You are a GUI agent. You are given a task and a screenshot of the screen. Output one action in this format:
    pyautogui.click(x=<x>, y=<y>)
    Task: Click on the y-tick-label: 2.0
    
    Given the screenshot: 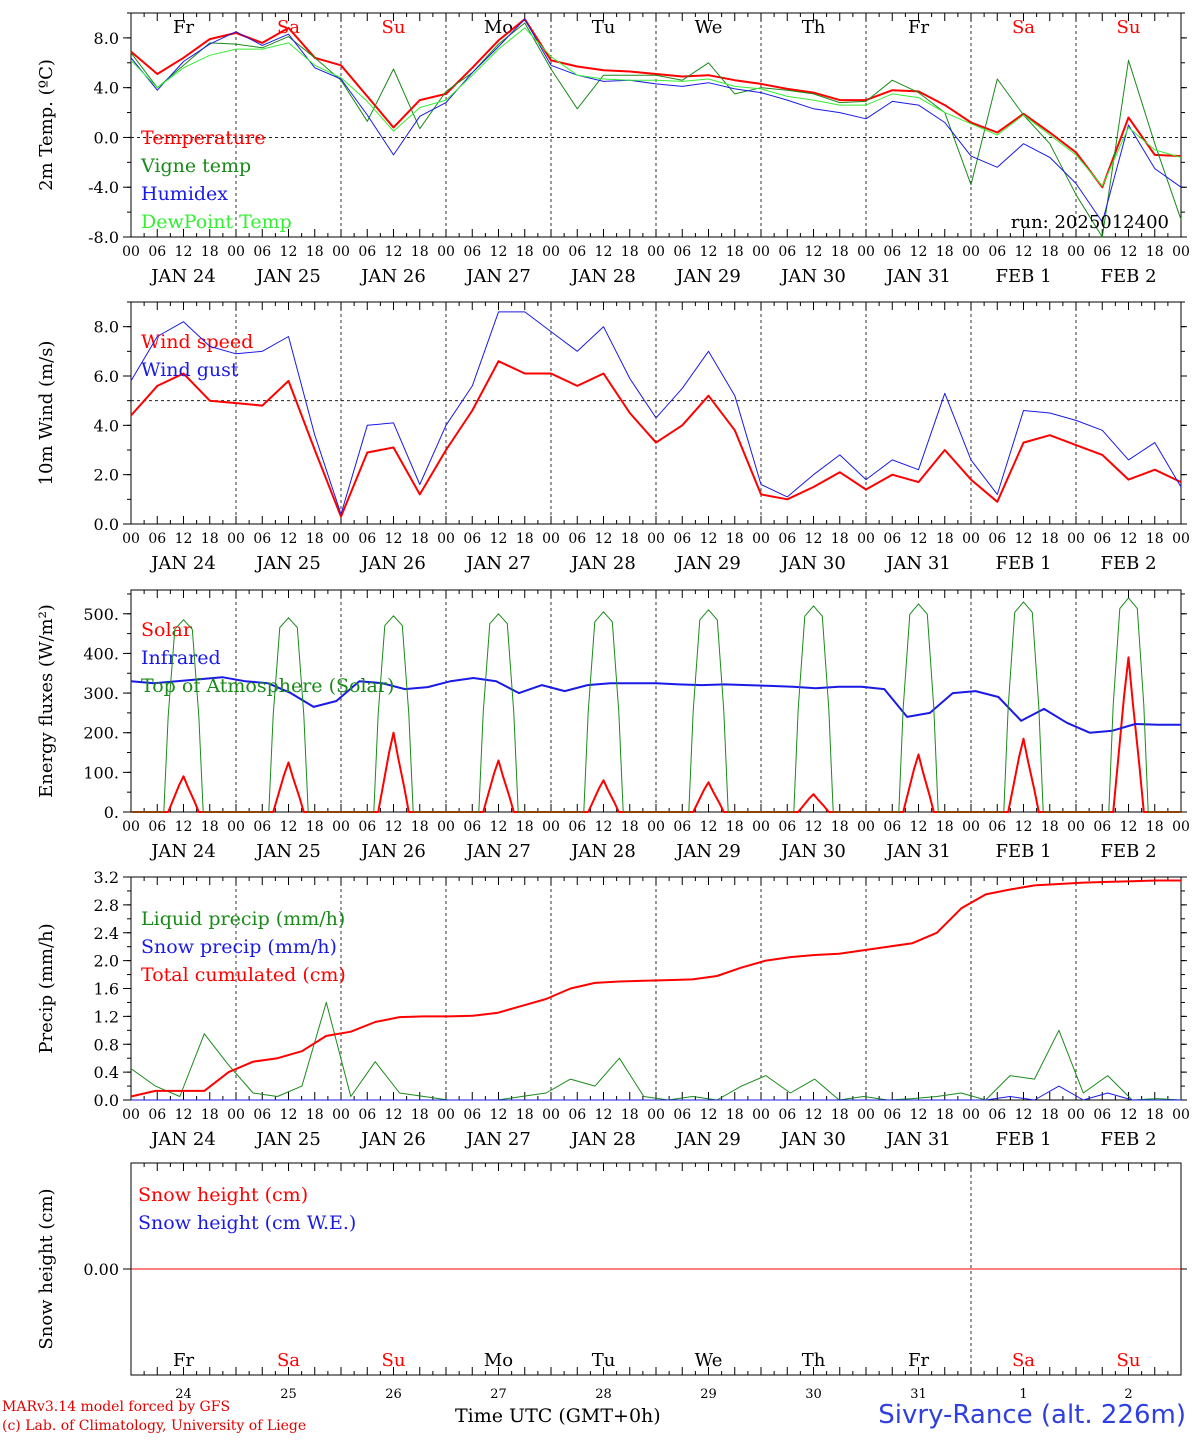 What is the action you would take?
    pyautogui.click(x=106, y=961)
    